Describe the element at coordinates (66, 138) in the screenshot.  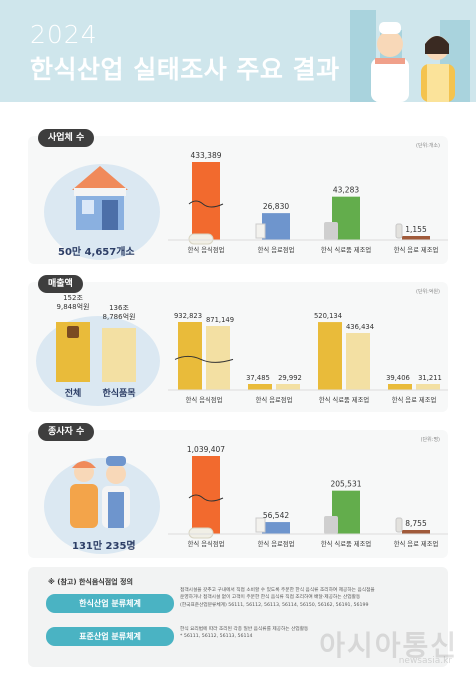
I see `section-label-businesses: 사업체 수` at that location.